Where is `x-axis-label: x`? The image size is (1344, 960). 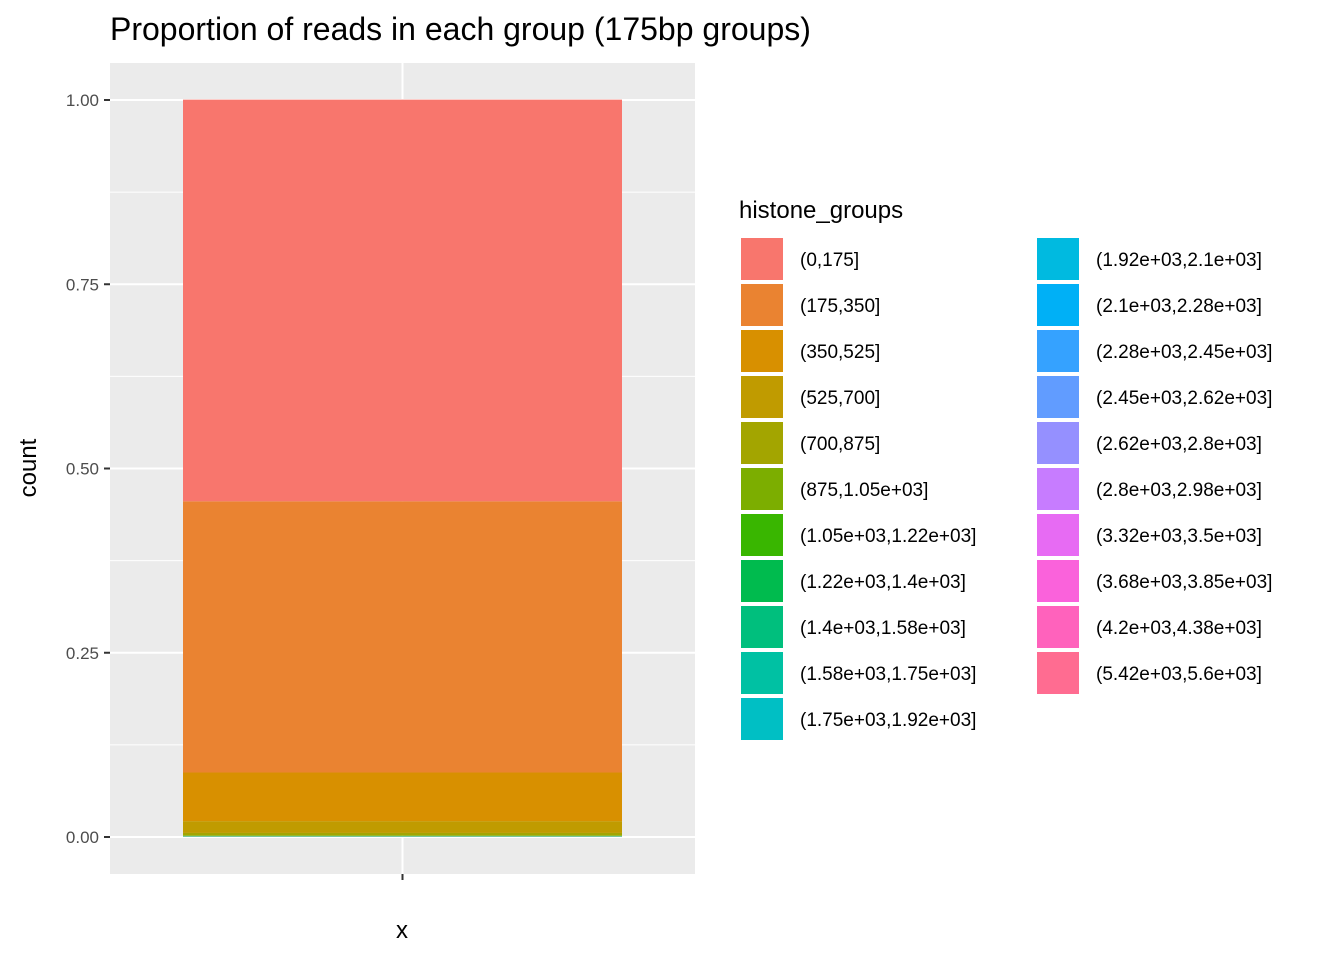
x-axis-label: x is located at coordinates (402, 930).